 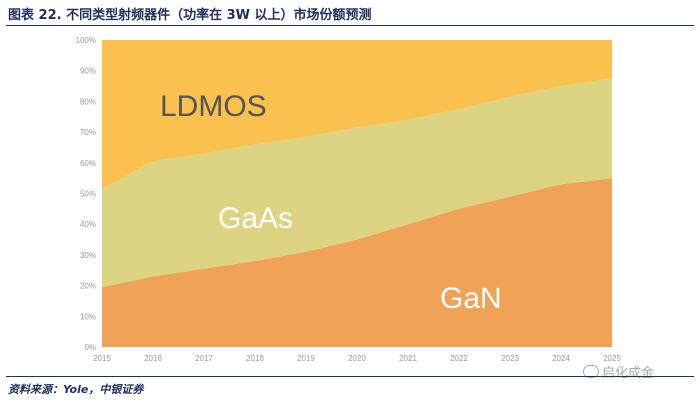 I want to click on figure-title: 图表 22. 不同类型射频器件（功率在 3W 以上）市场份额预测, so click(x=190, y=15).